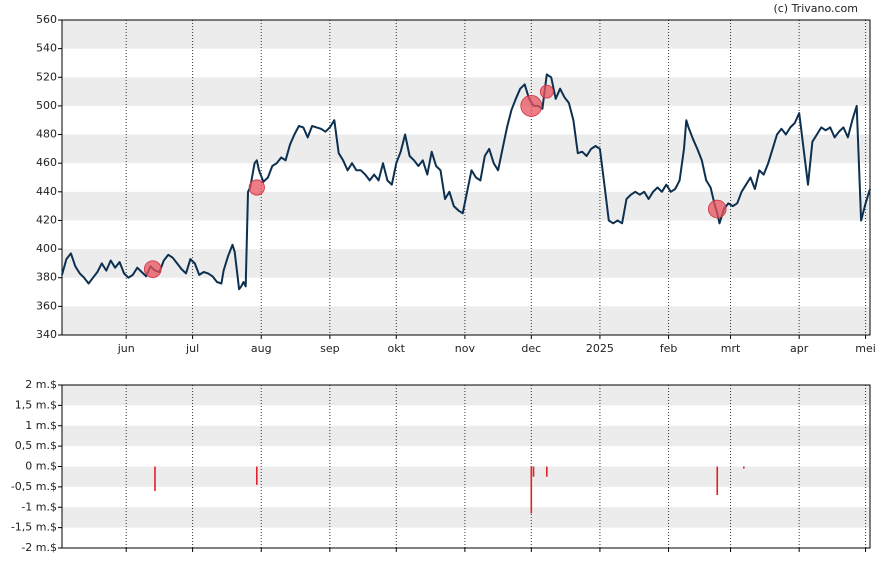 The height and width of the screenshot is (569, 888). What do you see at coordinates (669, 348) in the screenshot?
I see `x-tick-label: feb` at bounding box center [669, 348].